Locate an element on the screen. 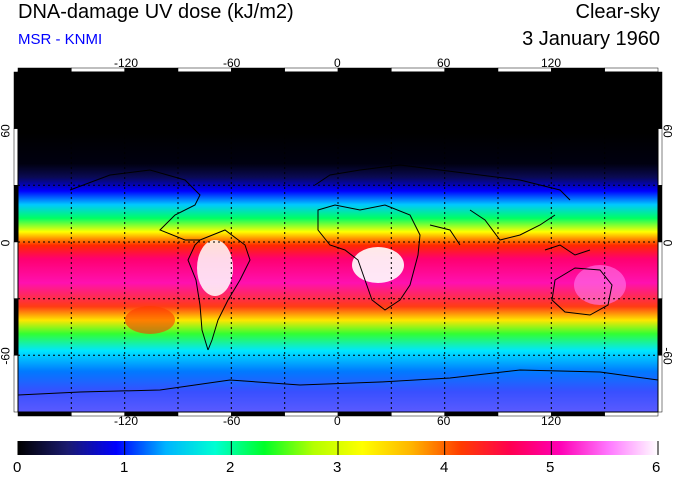 Image resolution: width=678 pixels, height=480 pixels. lon-tick-top: -60 is located at coordinates (232, 63).